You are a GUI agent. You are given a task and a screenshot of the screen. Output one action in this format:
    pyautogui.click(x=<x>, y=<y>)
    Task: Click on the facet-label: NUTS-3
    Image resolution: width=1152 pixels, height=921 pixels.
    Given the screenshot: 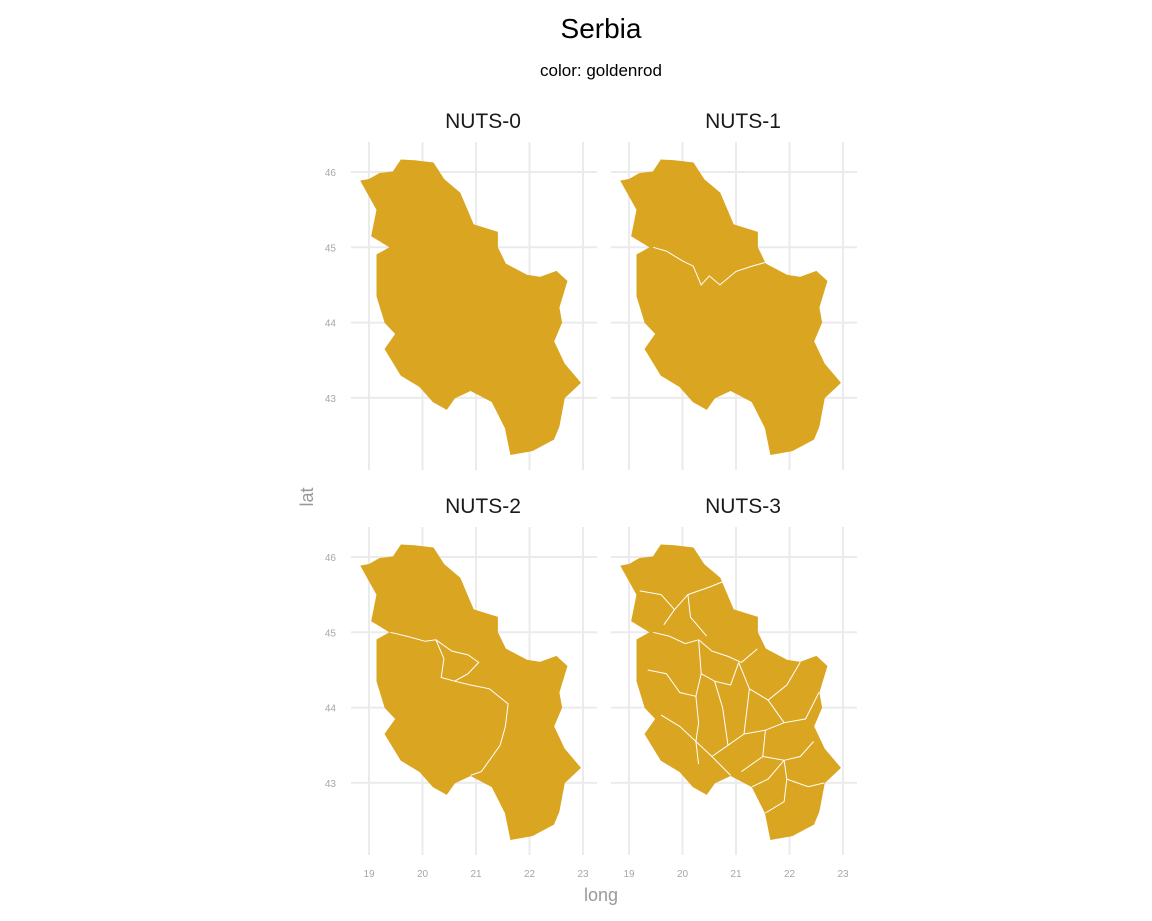 What is the action you would take?
    pyautogui.click(x=743, y=506)
    